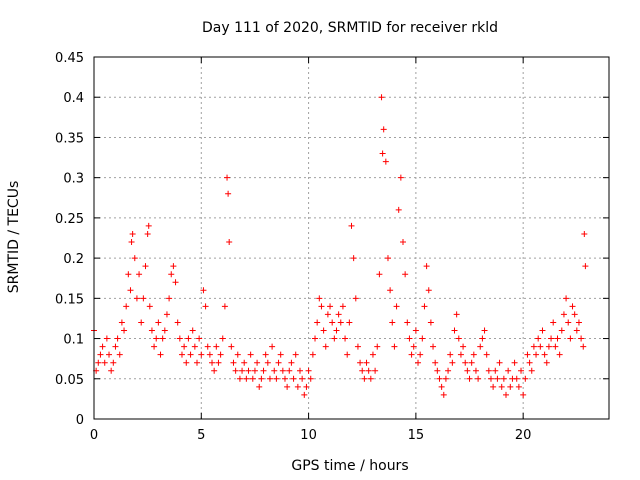 The height and width of the screenshot is (480, 640). What do you see at coordinates (349, 466) in the screenshot?
I see `x-axis-label: GPS time / hours` at bounding box center [349, 466].